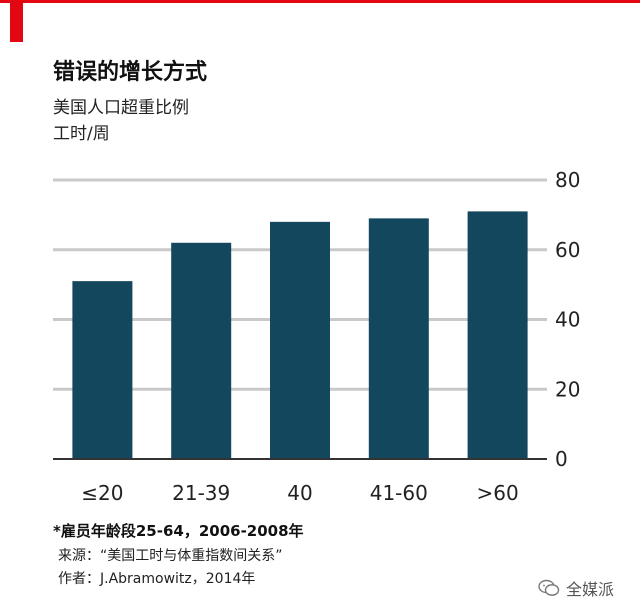 This screenshot has width=640, height=614. Describe the element at coordinates (561, 459) in the screenshot. I see `y-tick-label: 0` at that location.